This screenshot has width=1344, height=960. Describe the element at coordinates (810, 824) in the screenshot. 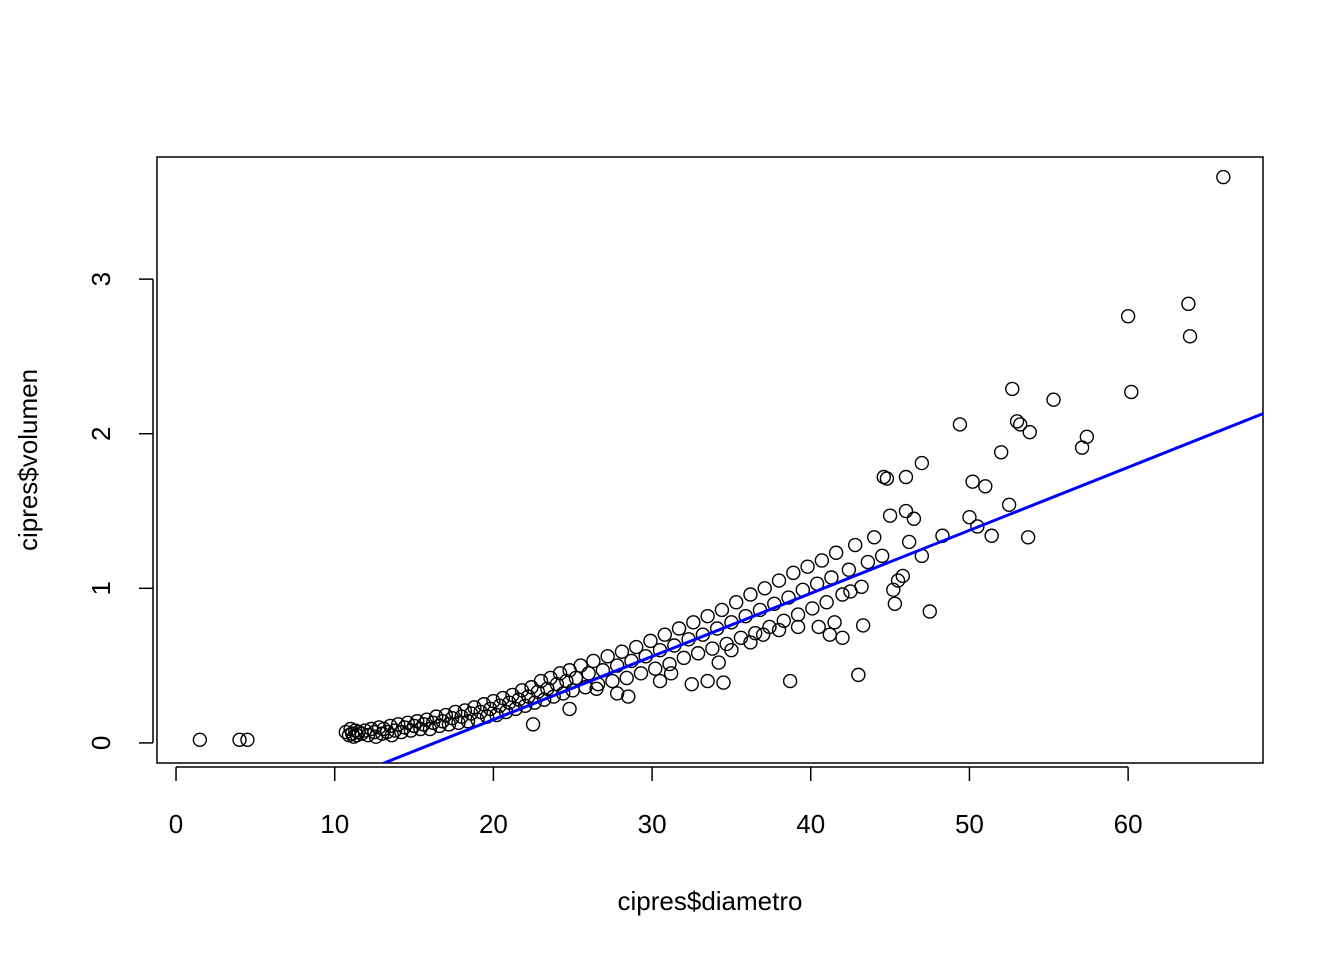

I see `x-tick-label: 40` at that location.